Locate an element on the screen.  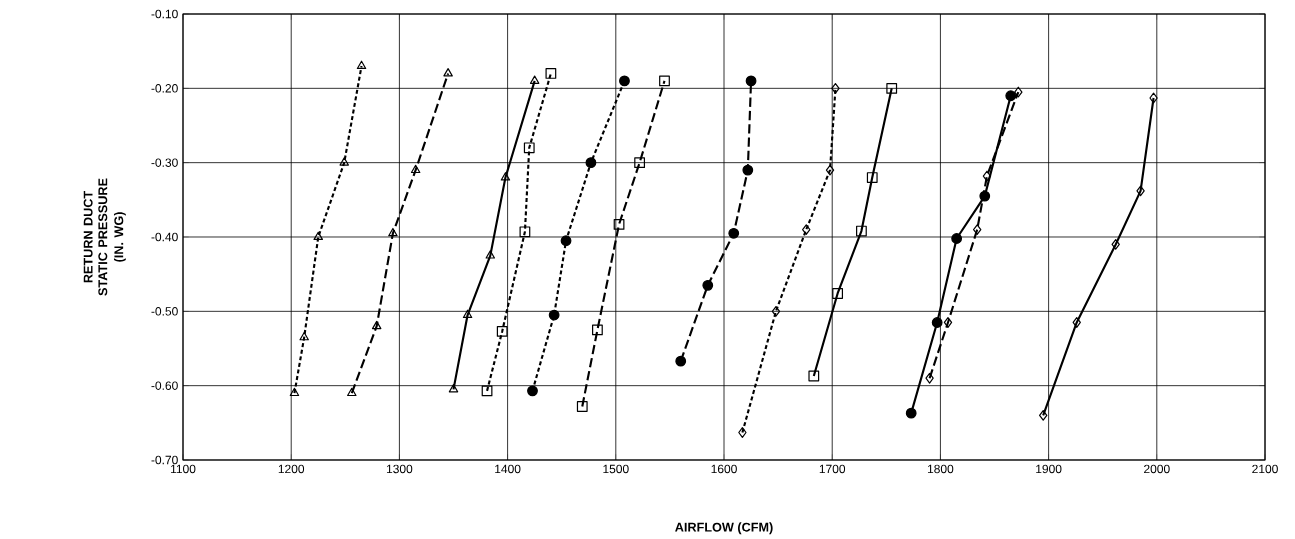
y-tick-label: -0.40 is located at coordinates (164, 237).